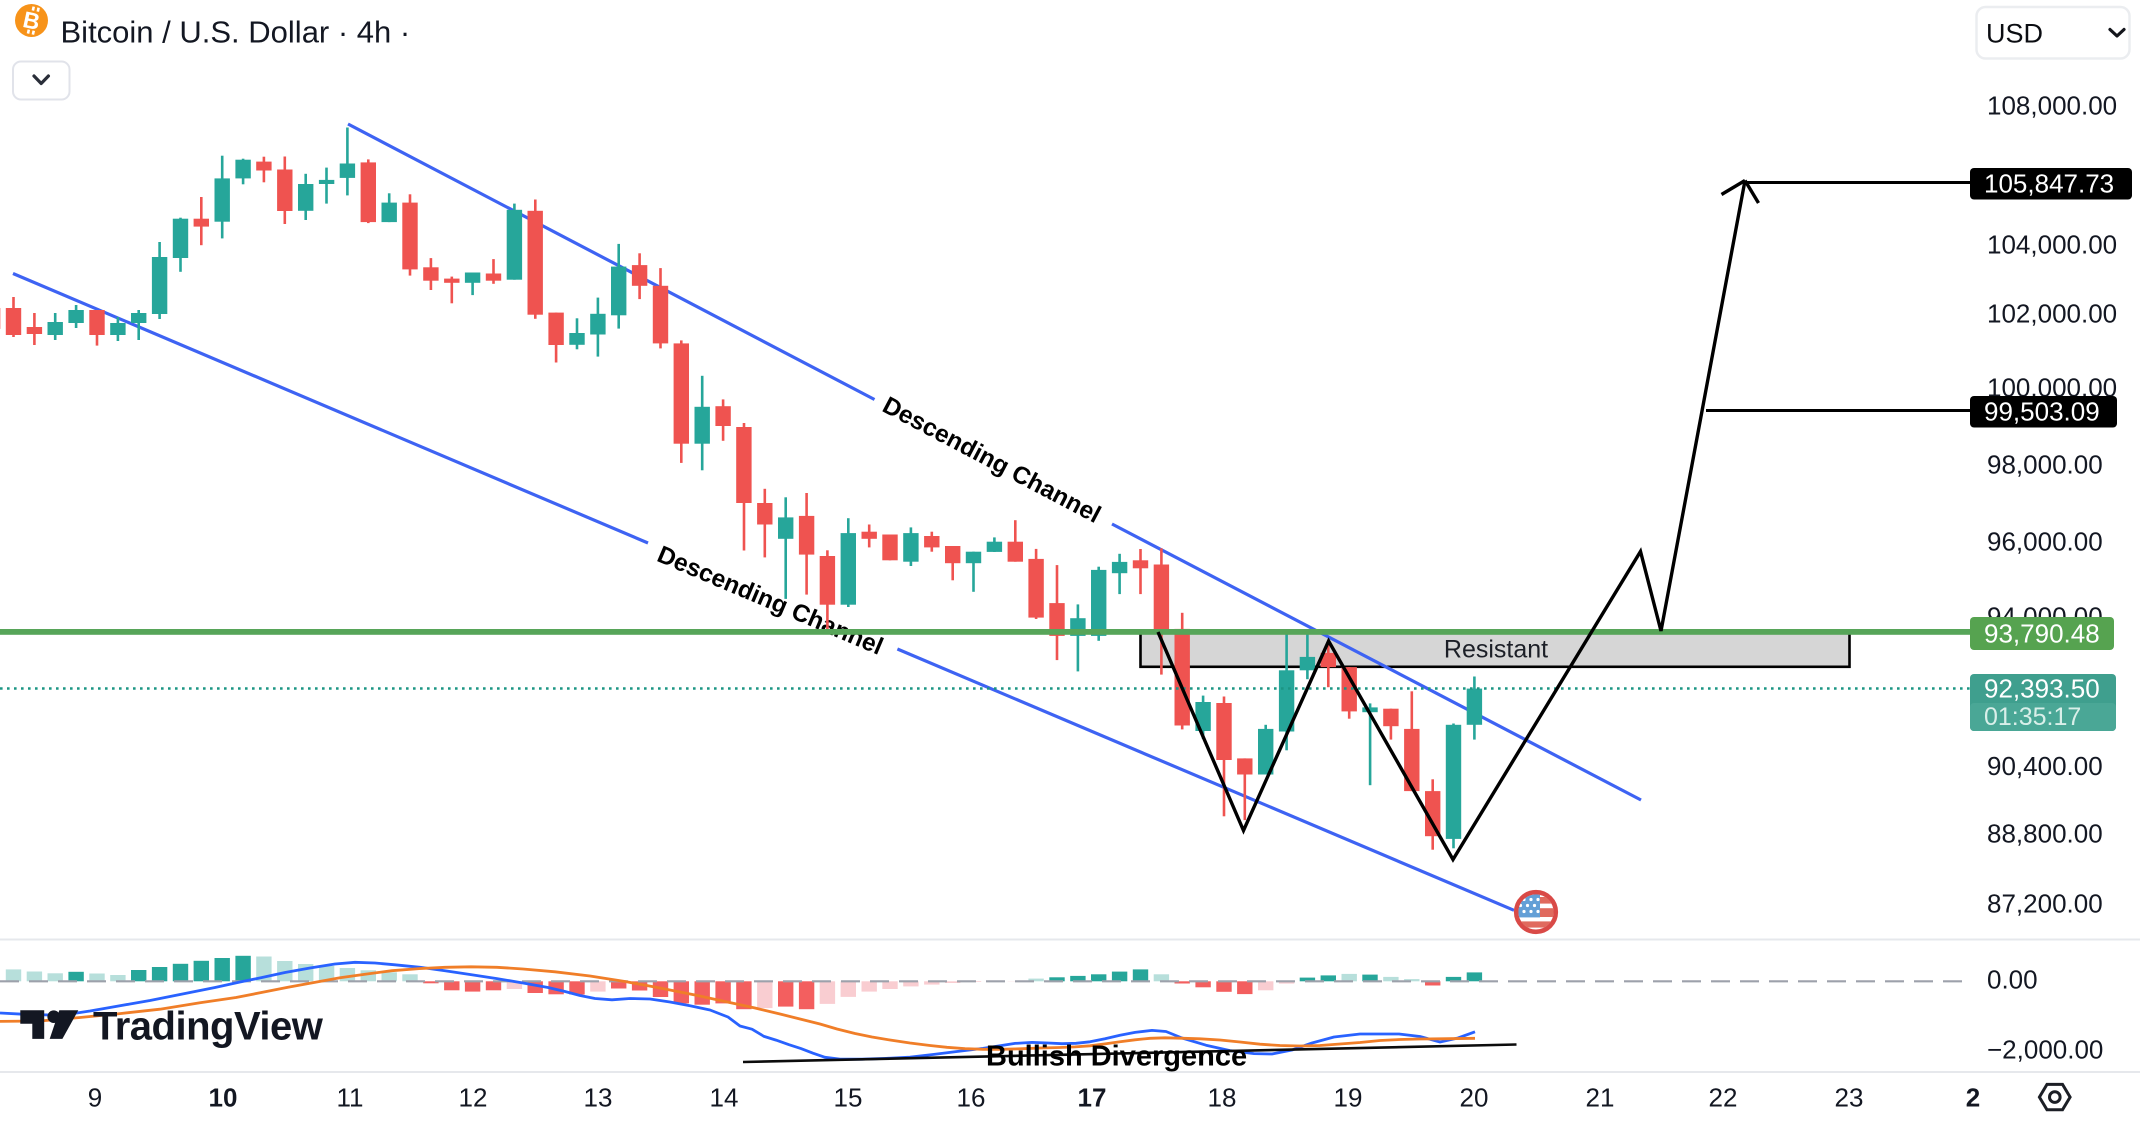  What do you see at coordinates (223, 1098) in the screenshot?
I see `svg-text: 10` at bounding box center [223, 1098].